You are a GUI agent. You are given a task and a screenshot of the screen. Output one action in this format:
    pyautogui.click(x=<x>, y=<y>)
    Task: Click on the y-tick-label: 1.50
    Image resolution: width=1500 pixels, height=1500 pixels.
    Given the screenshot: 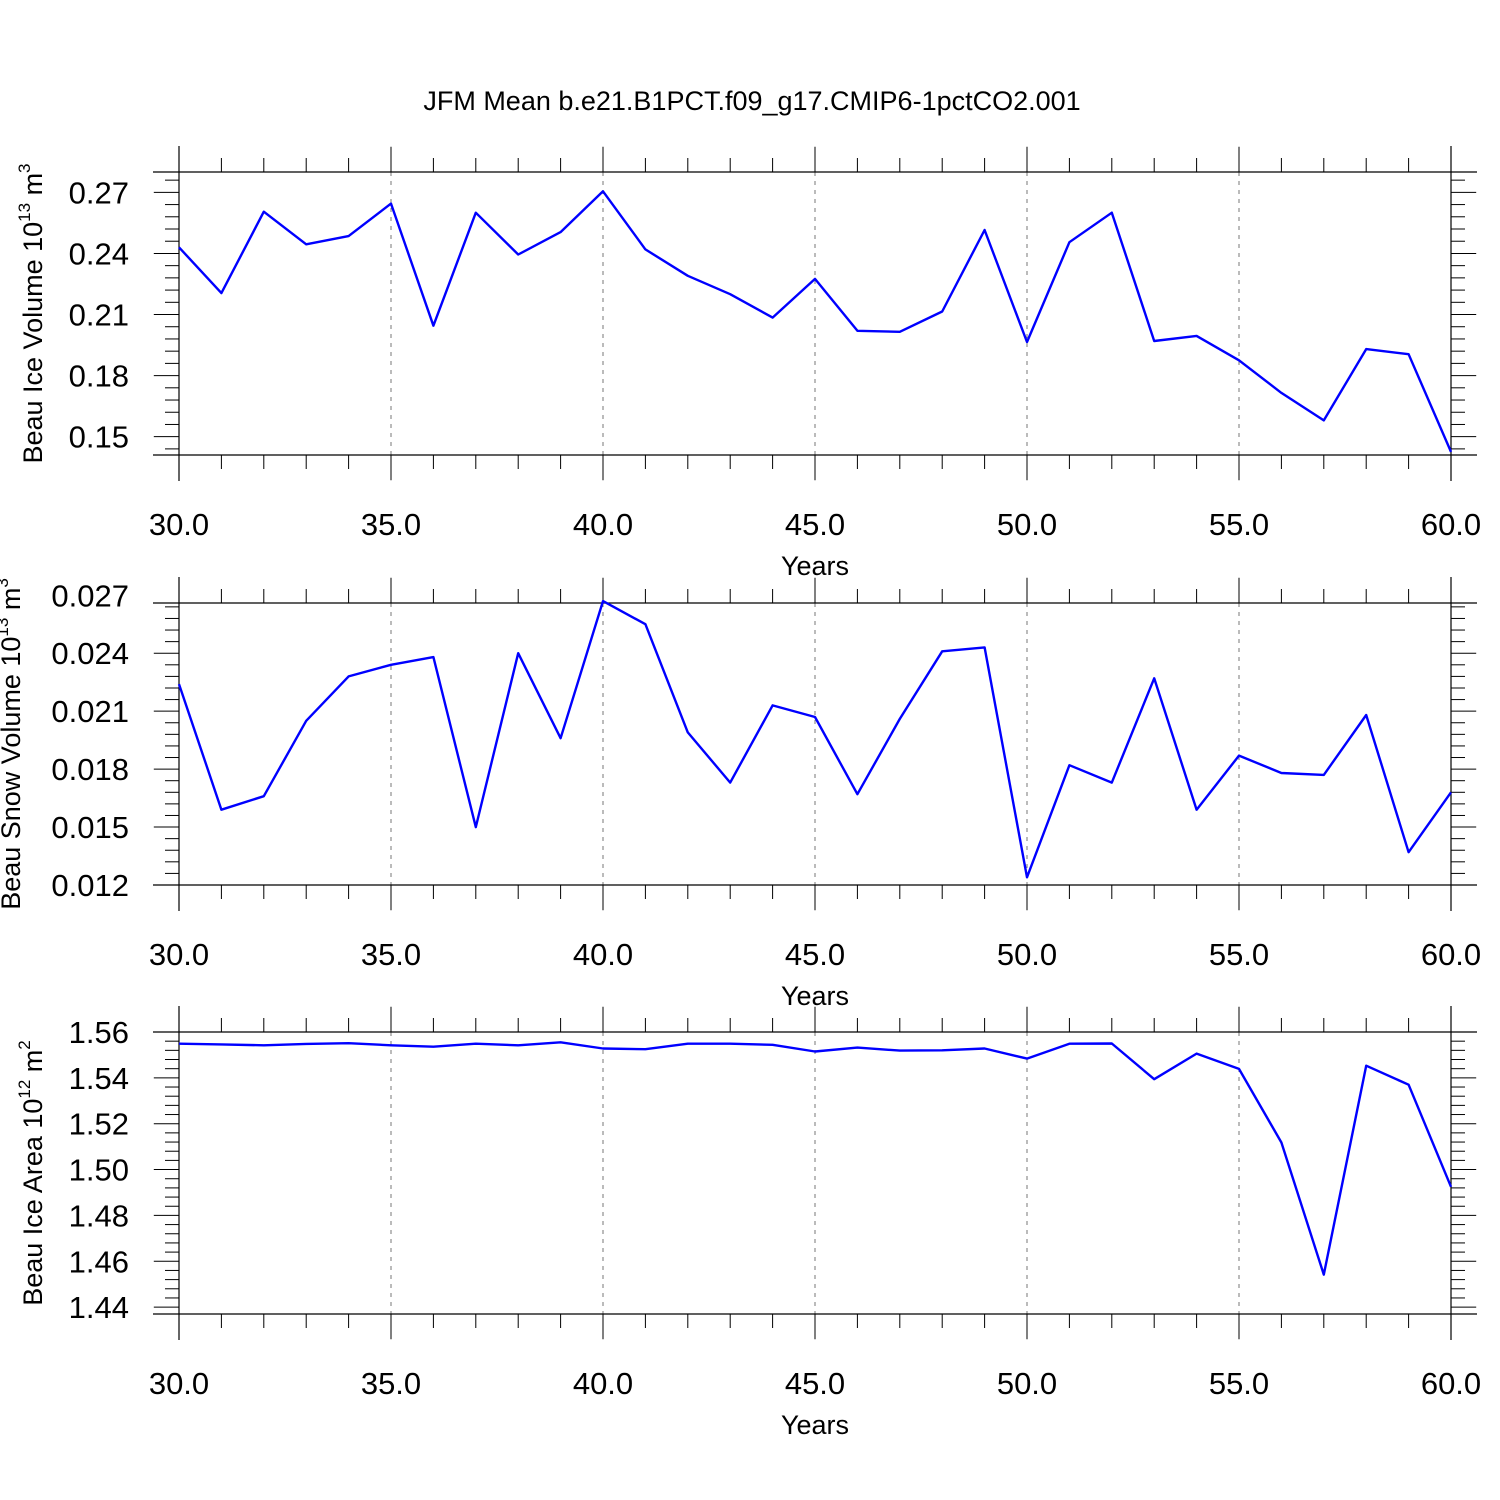 What is the action you would take?
    pyautogui.click(x=99, y=1170)
    